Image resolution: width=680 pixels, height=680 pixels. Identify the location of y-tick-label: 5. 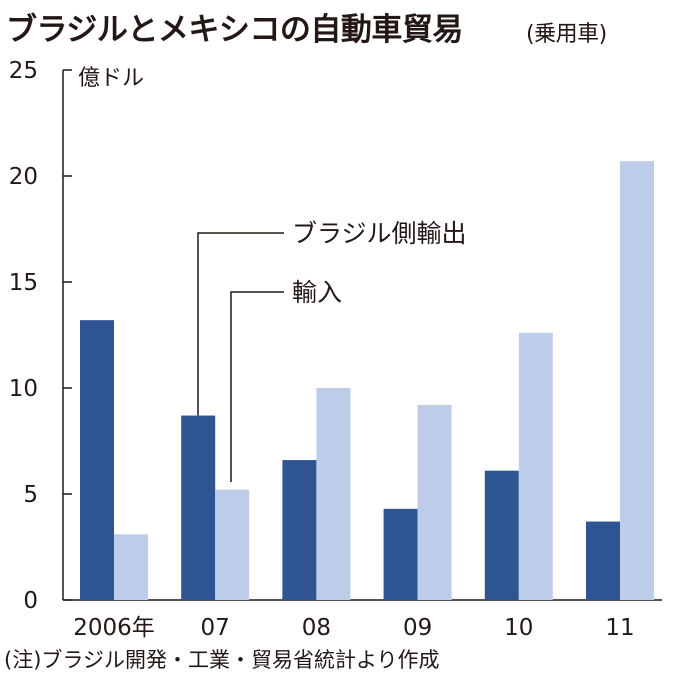
(30, 495).